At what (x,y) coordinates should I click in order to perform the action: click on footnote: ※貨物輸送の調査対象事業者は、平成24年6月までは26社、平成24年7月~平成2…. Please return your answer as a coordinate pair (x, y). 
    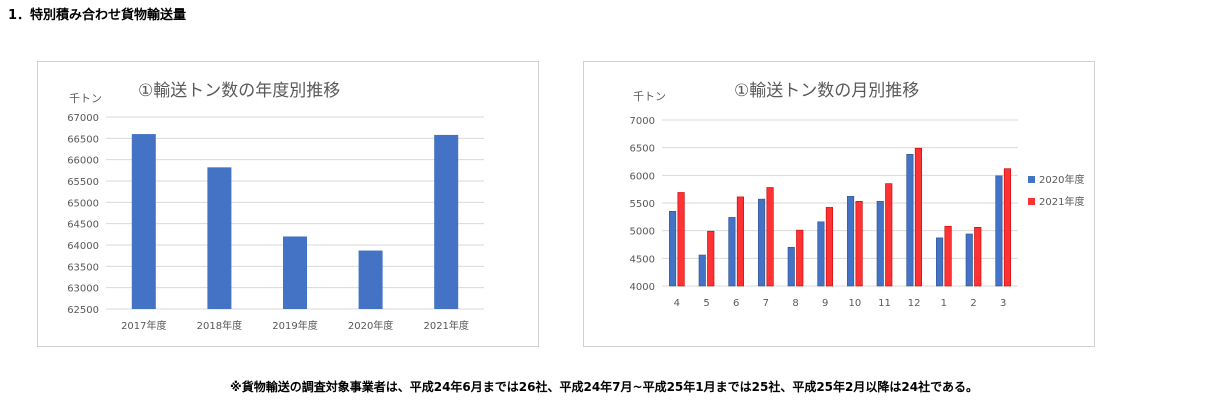
    Looking at the image, I should click on (604, 387).